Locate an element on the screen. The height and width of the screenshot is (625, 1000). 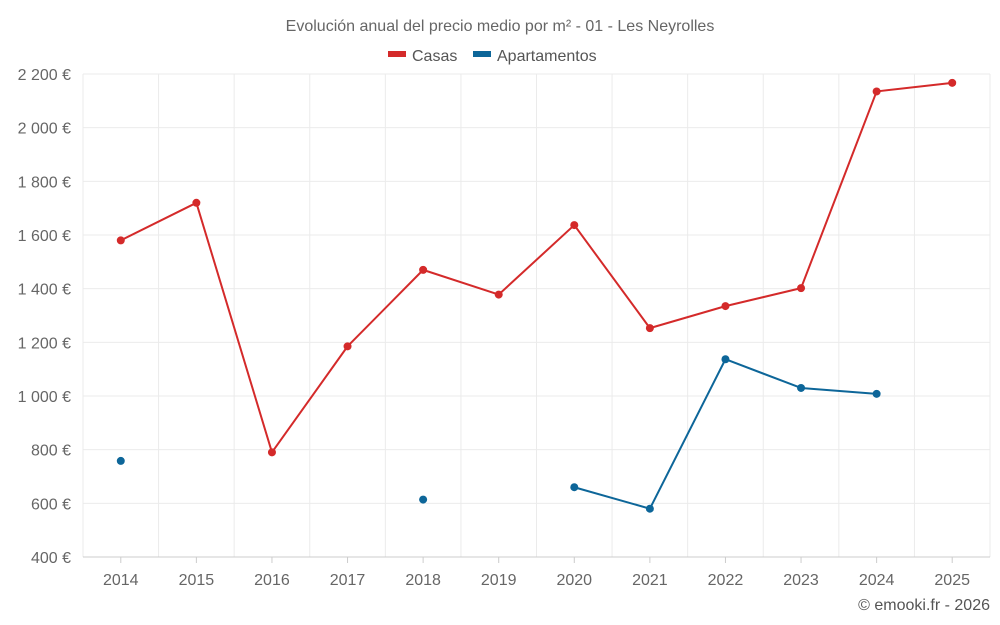
legend: Casas Apartamentos is located at coordinates (492, 56).